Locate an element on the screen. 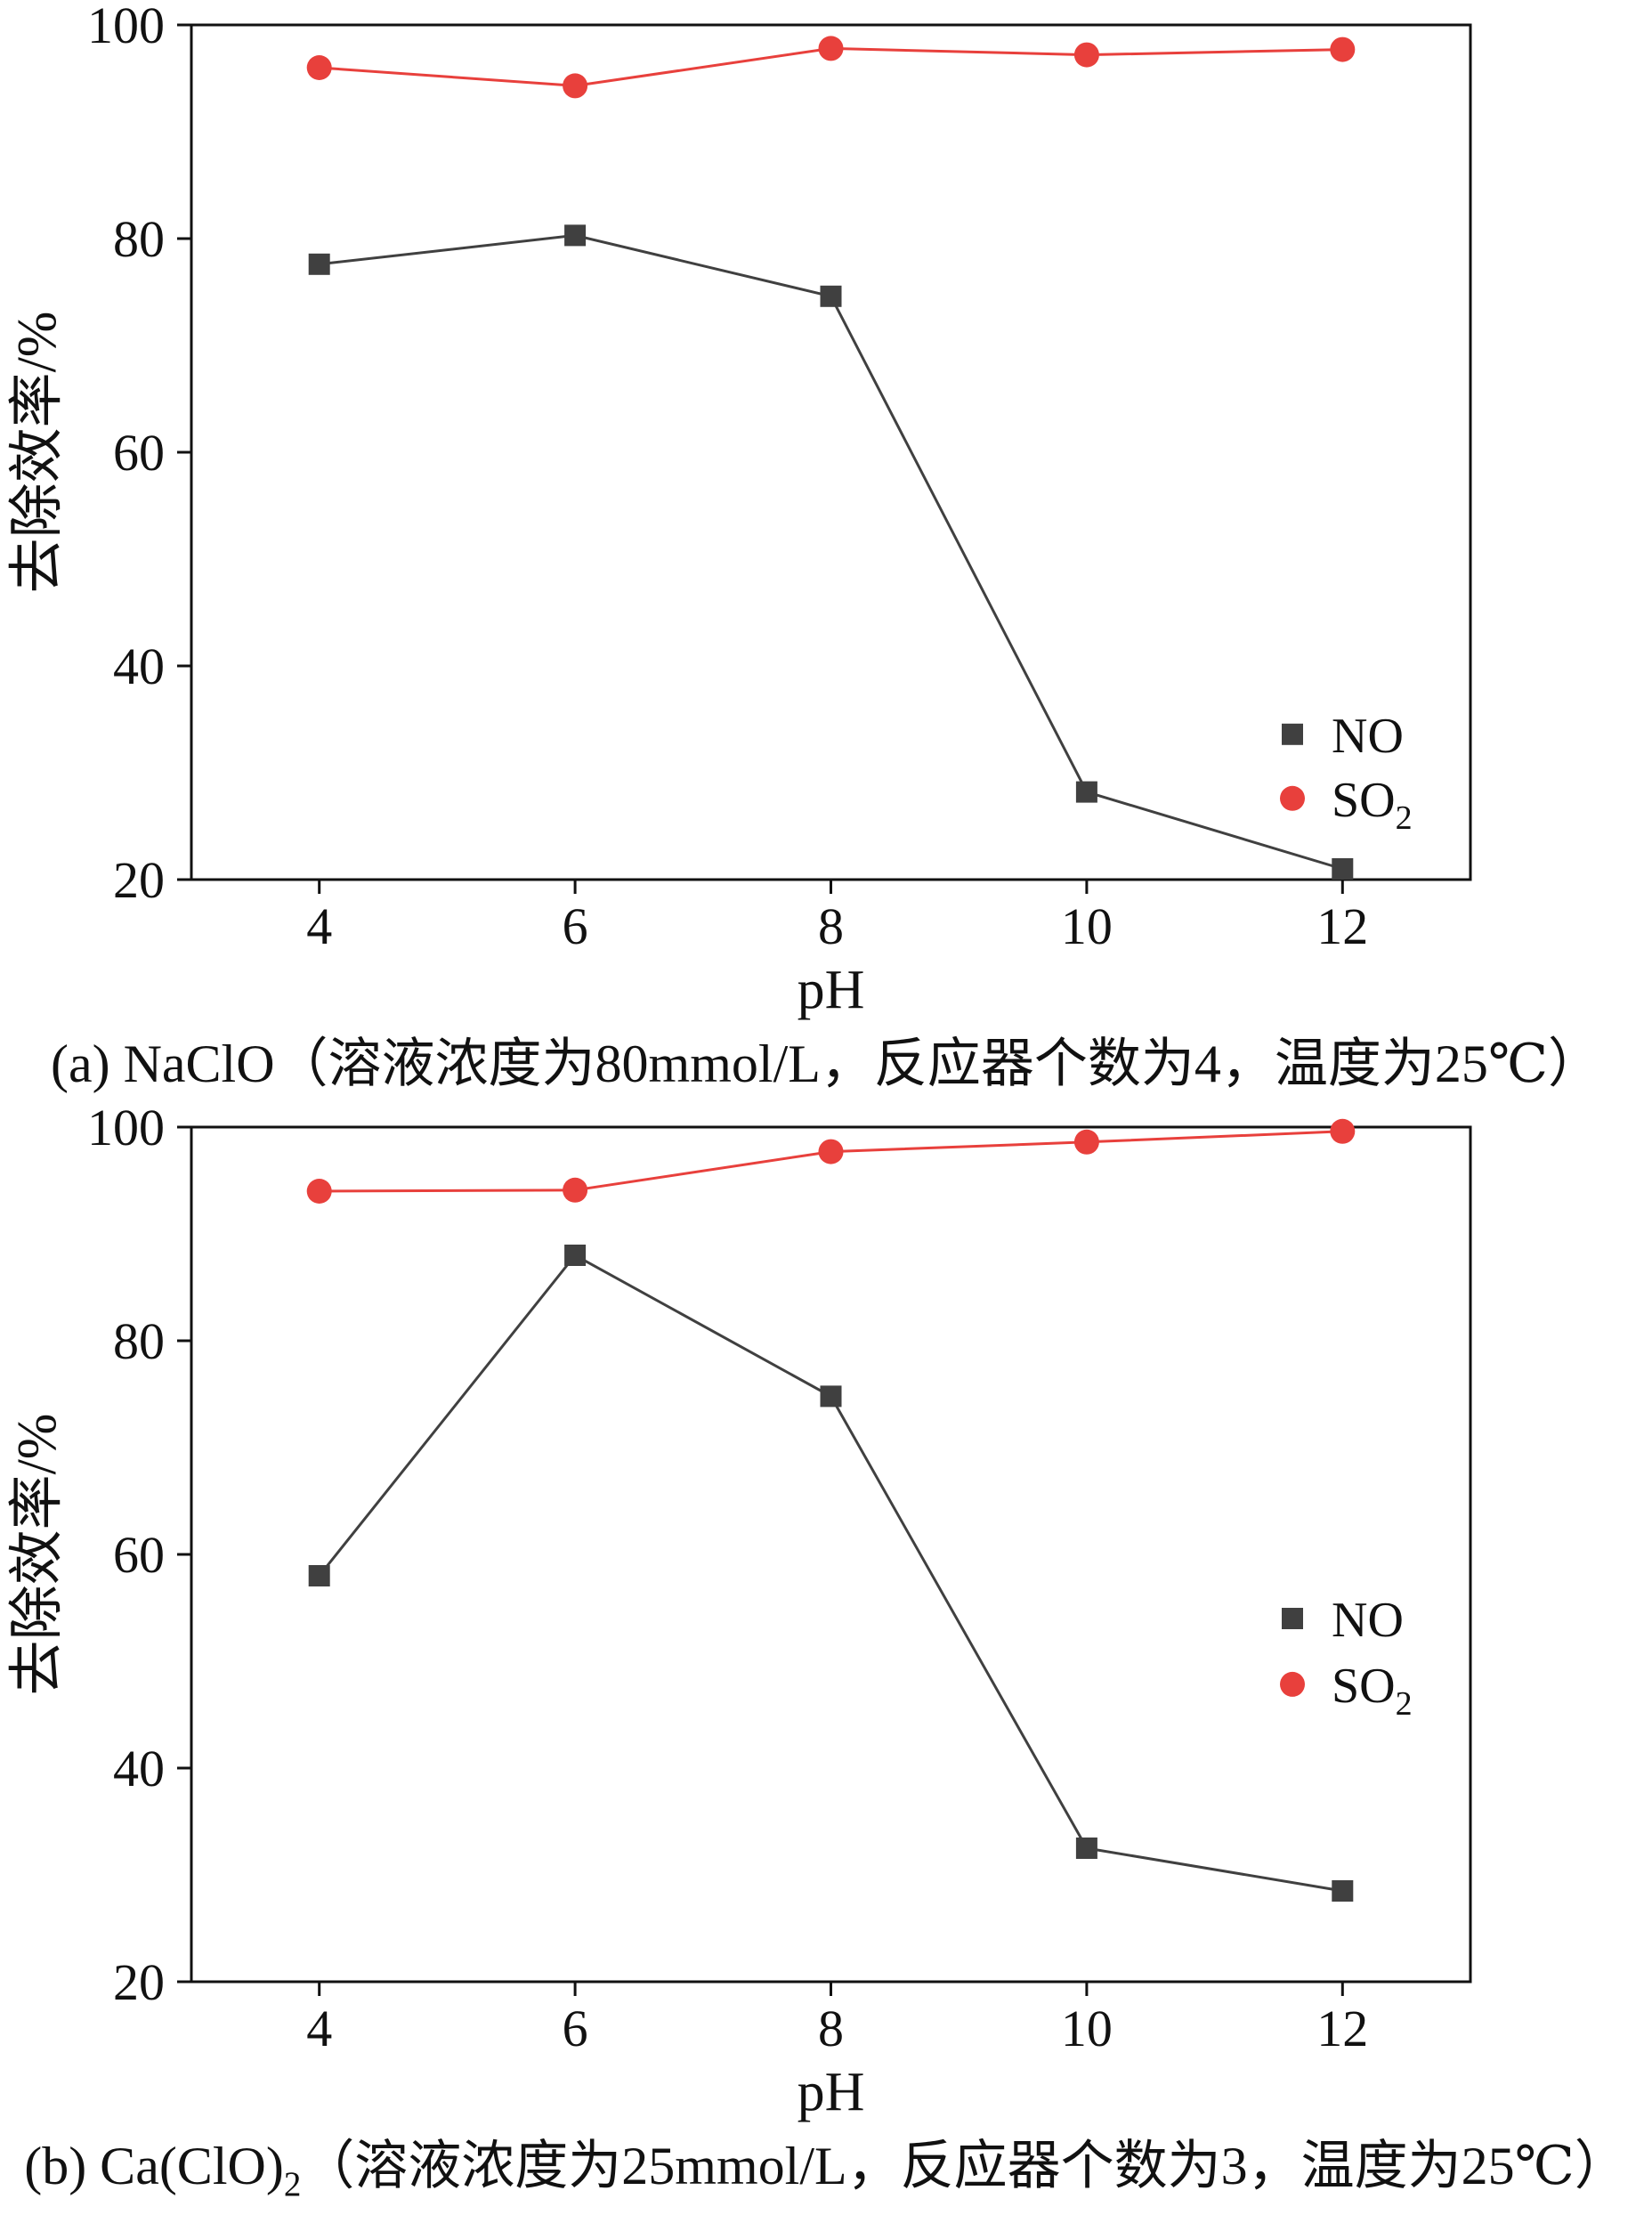 The image size is (1652, 2223). caption-text-subscript: 2 is located at coordinates (292, 2184).